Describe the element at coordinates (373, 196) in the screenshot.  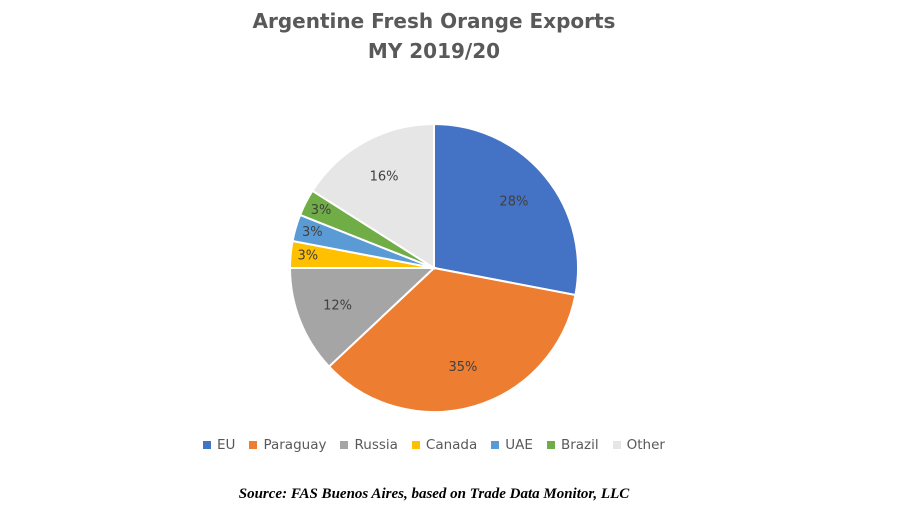
I see `pie-slice-other` at that location.